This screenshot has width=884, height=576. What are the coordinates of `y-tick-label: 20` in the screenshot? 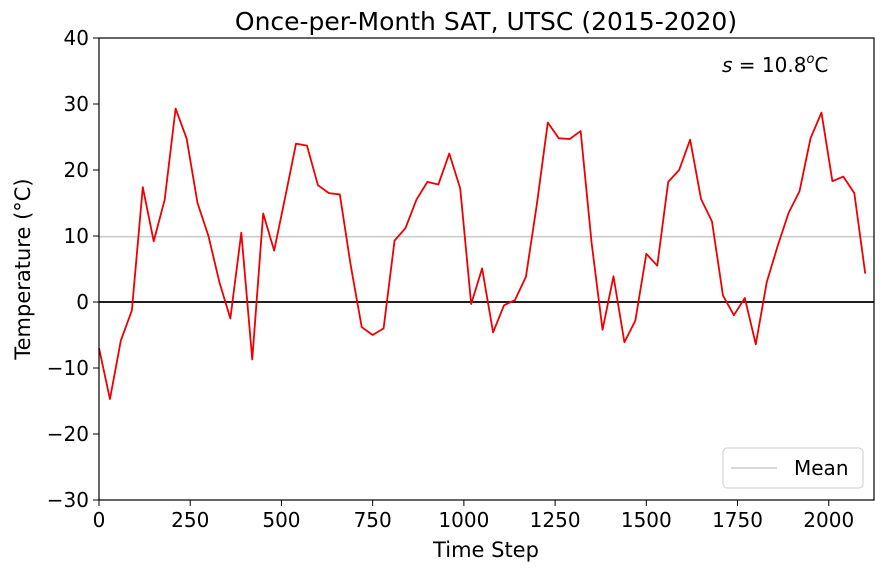 It's located at (76, 170).